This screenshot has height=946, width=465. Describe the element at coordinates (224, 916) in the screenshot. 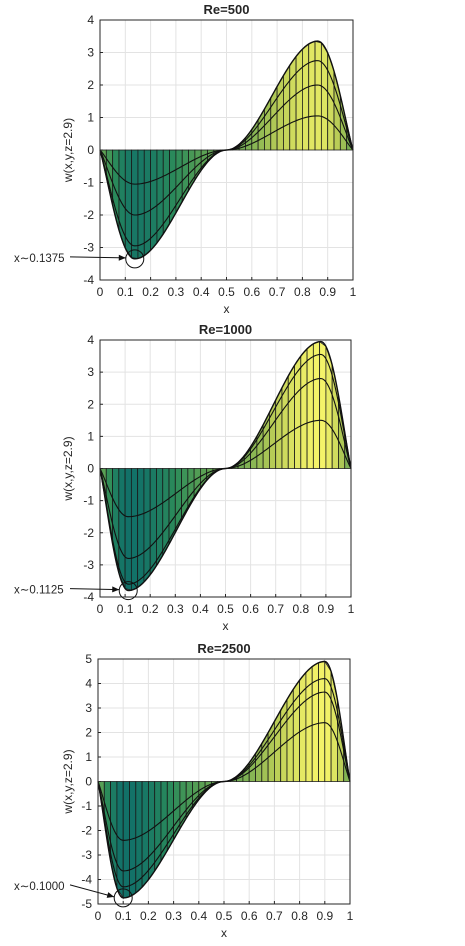

I see `x-tick-label: 0.5` at that location.